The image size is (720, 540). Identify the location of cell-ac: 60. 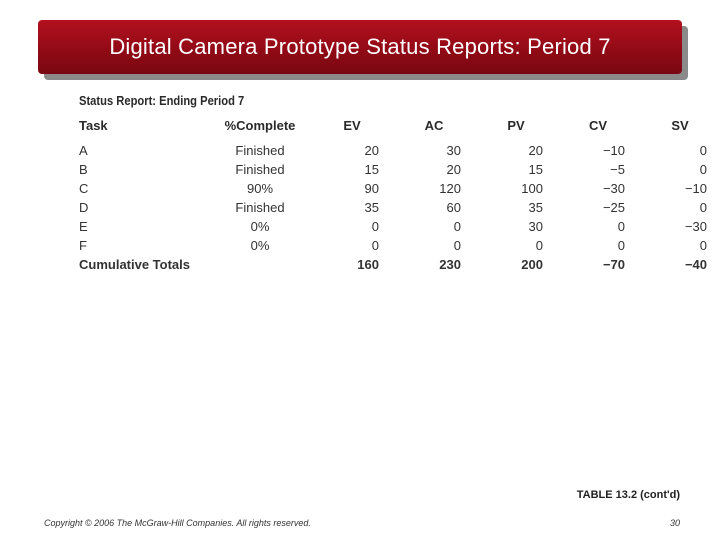
(453, 207).